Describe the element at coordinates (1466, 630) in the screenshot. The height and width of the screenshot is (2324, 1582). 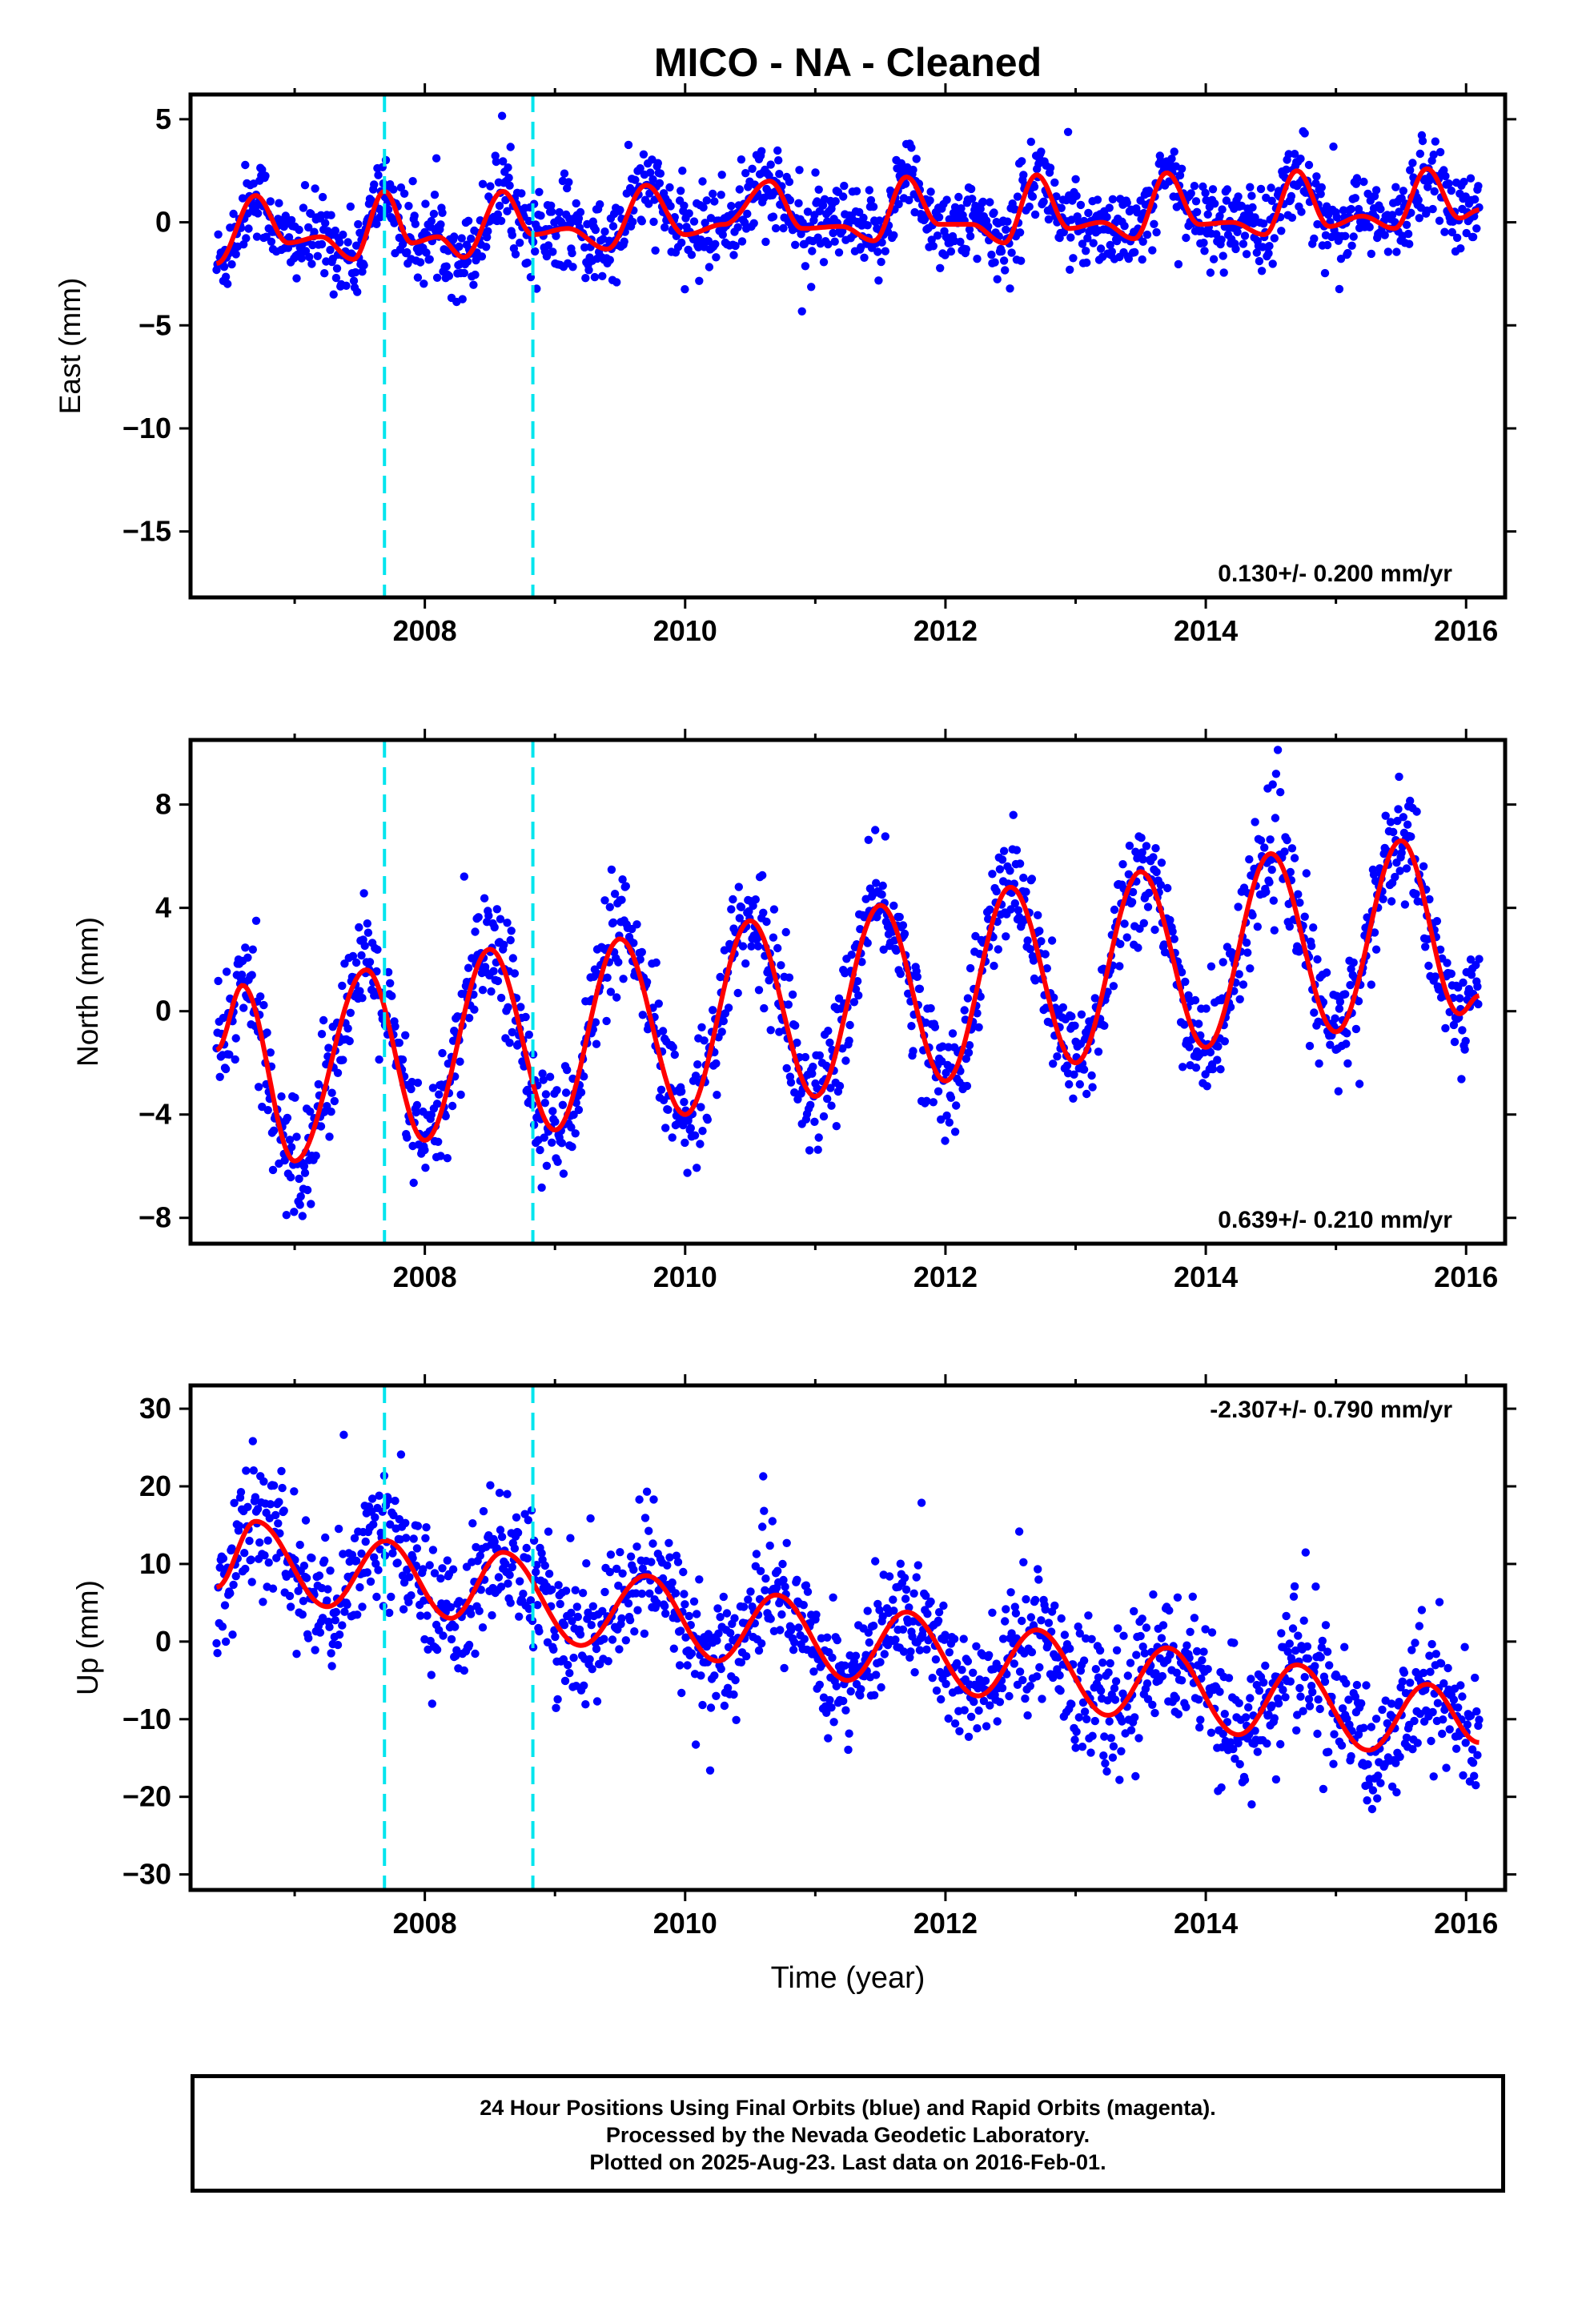
I see `east-x-tick-label: 2016` at that location.